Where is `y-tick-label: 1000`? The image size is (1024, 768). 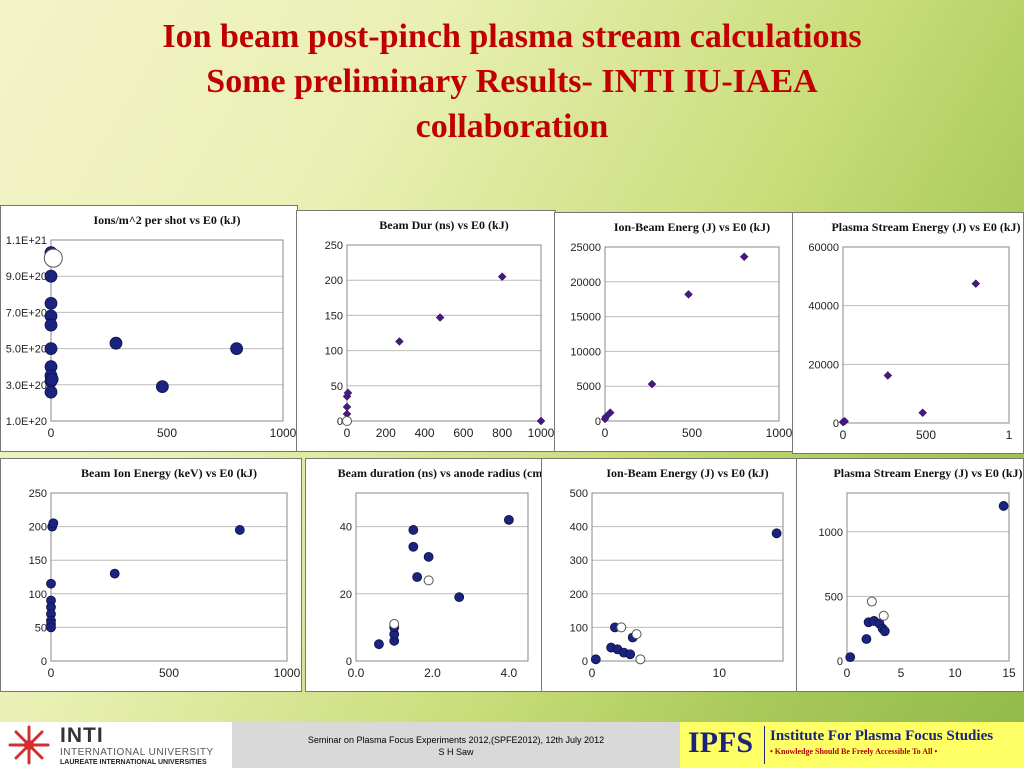 y-tick-label: 1000 is located at coordinates (831, 533).